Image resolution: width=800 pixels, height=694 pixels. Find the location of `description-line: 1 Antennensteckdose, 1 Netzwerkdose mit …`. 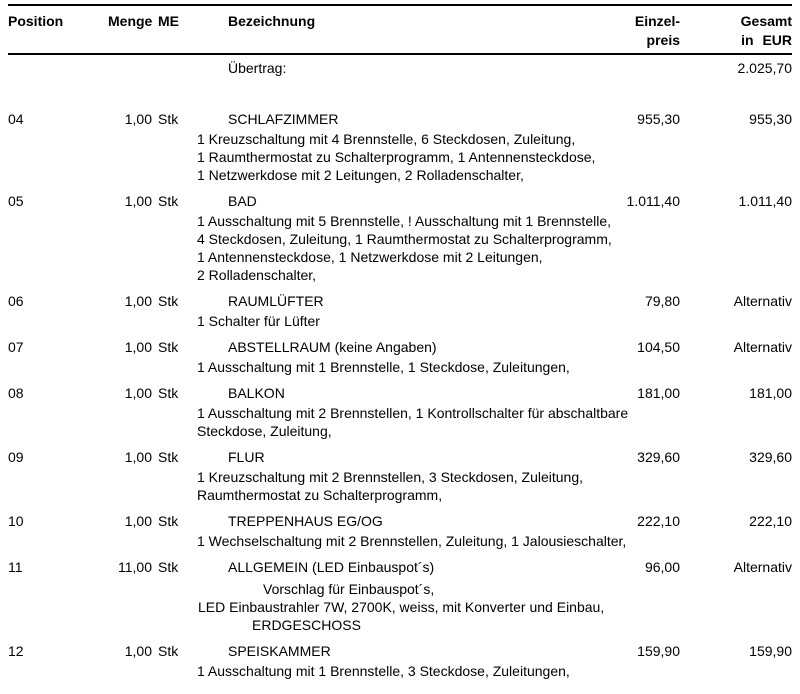

description-line: 1 Antennensteckdose, 1 Netzwerkdose mit … is located at coordinates (370, 257).